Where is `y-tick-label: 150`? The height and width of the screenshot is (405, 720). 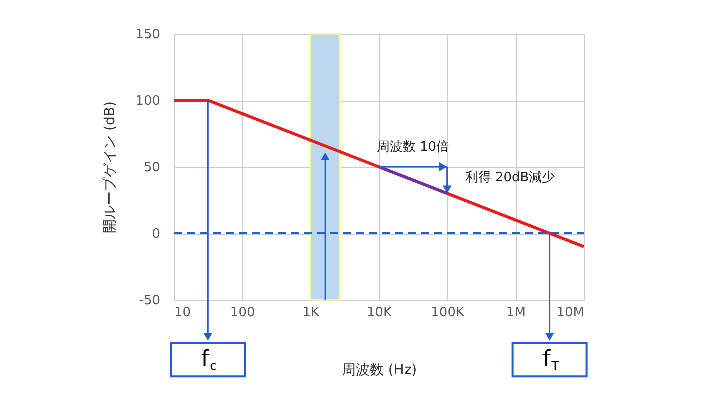 y-tick-label: 150 is located at coordinates (148, 35).